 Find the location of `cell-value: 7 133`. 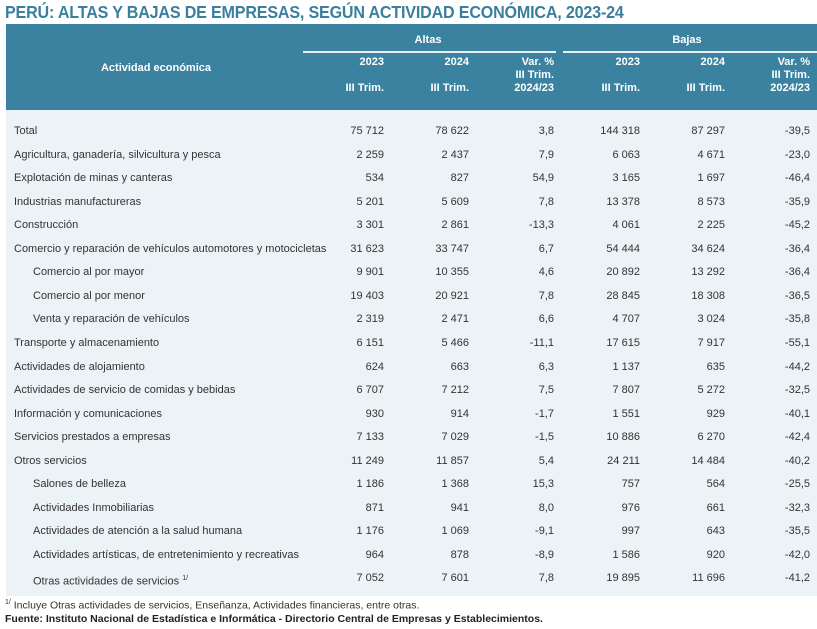

cell-value: 7 133 is located at coordinates (370, 437).